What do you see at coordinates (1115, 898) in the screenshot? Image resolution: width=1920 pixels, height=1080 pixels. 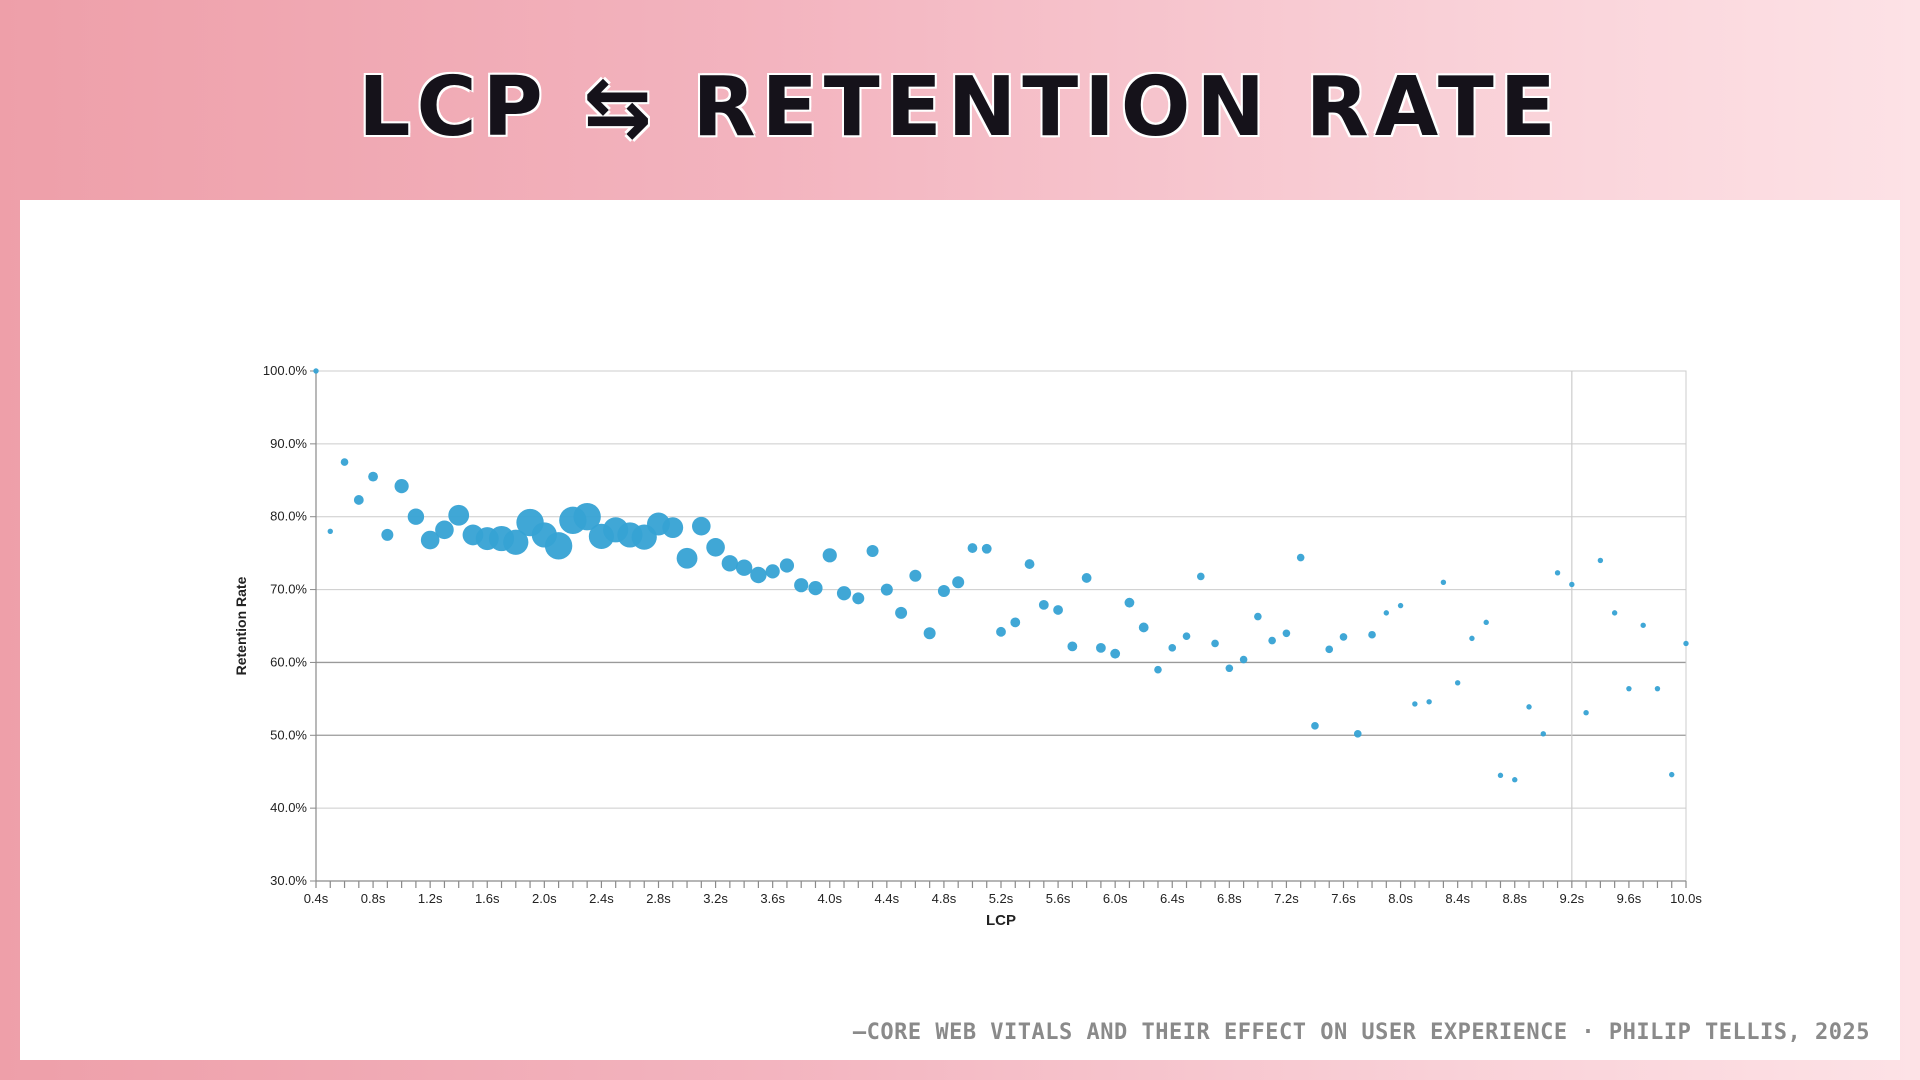 I see `x-tick-label: 6.0s` at bounding box center [1115, 898].